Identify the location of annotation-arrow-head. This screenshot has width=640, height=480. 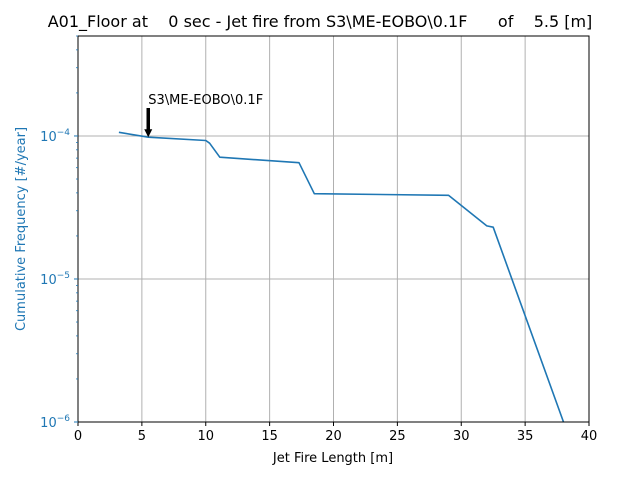
(148, 133).